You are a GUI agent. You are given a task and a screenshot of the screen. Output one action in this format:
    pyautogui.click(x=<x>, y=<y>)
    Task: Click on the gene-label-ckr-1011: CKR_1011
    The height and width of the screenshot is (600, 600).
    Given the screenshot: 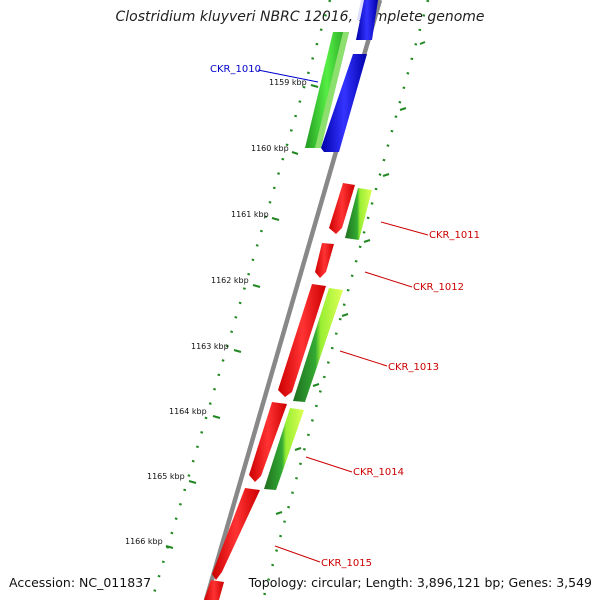 What is the action you would take?
    pyautogui.click(x=454, y=235)
    